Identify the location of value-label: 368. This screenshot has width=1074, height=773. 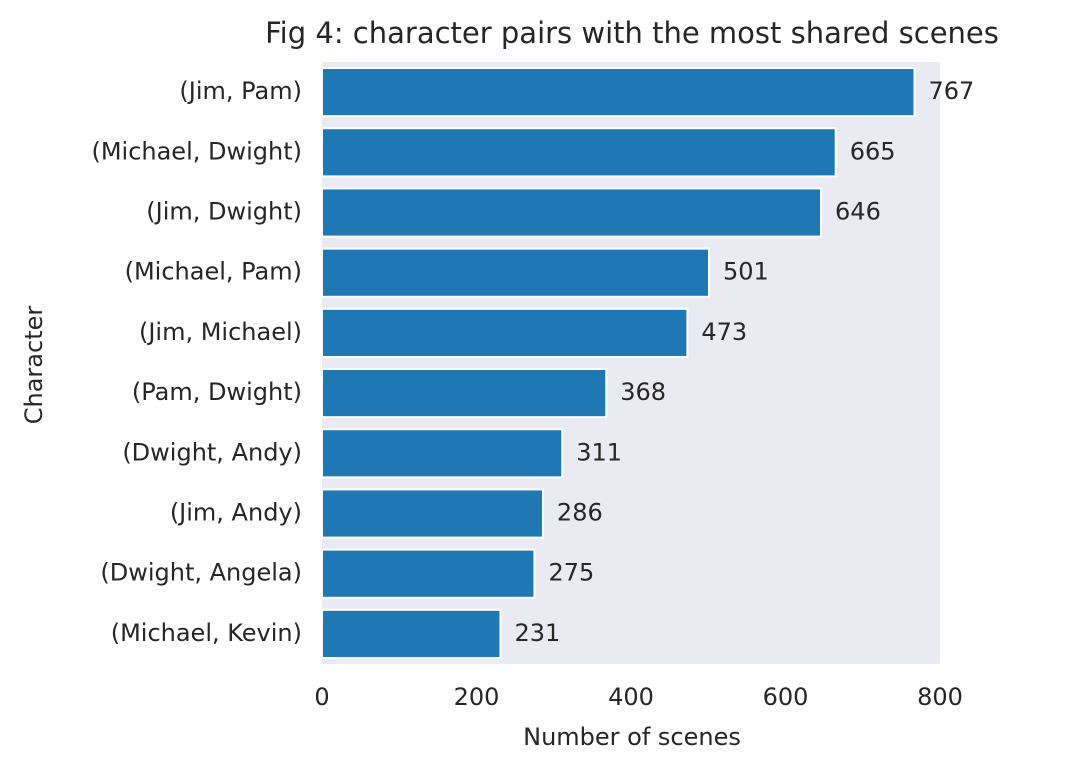
(643, 392).